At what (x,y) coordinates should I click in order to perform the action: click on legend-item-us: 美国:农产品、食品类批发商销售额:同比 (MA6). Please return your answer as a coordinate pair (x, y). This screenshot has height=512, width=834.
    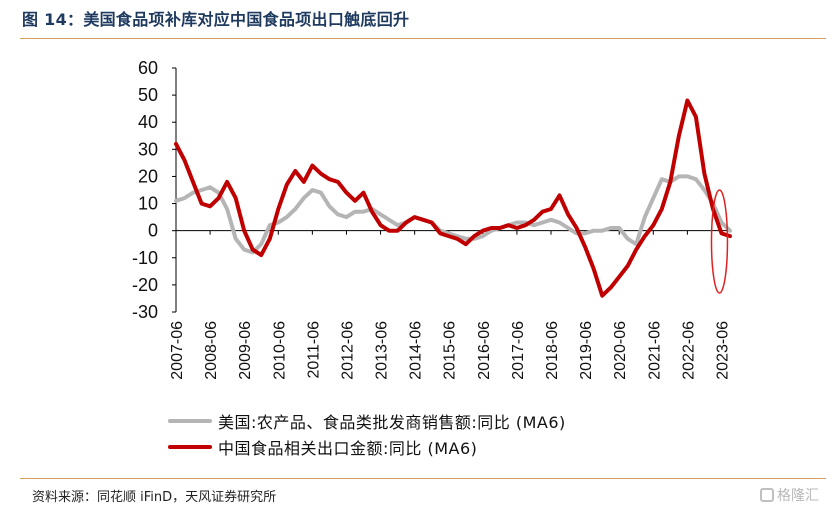
    Looking at the image, I should click on (367, 421).